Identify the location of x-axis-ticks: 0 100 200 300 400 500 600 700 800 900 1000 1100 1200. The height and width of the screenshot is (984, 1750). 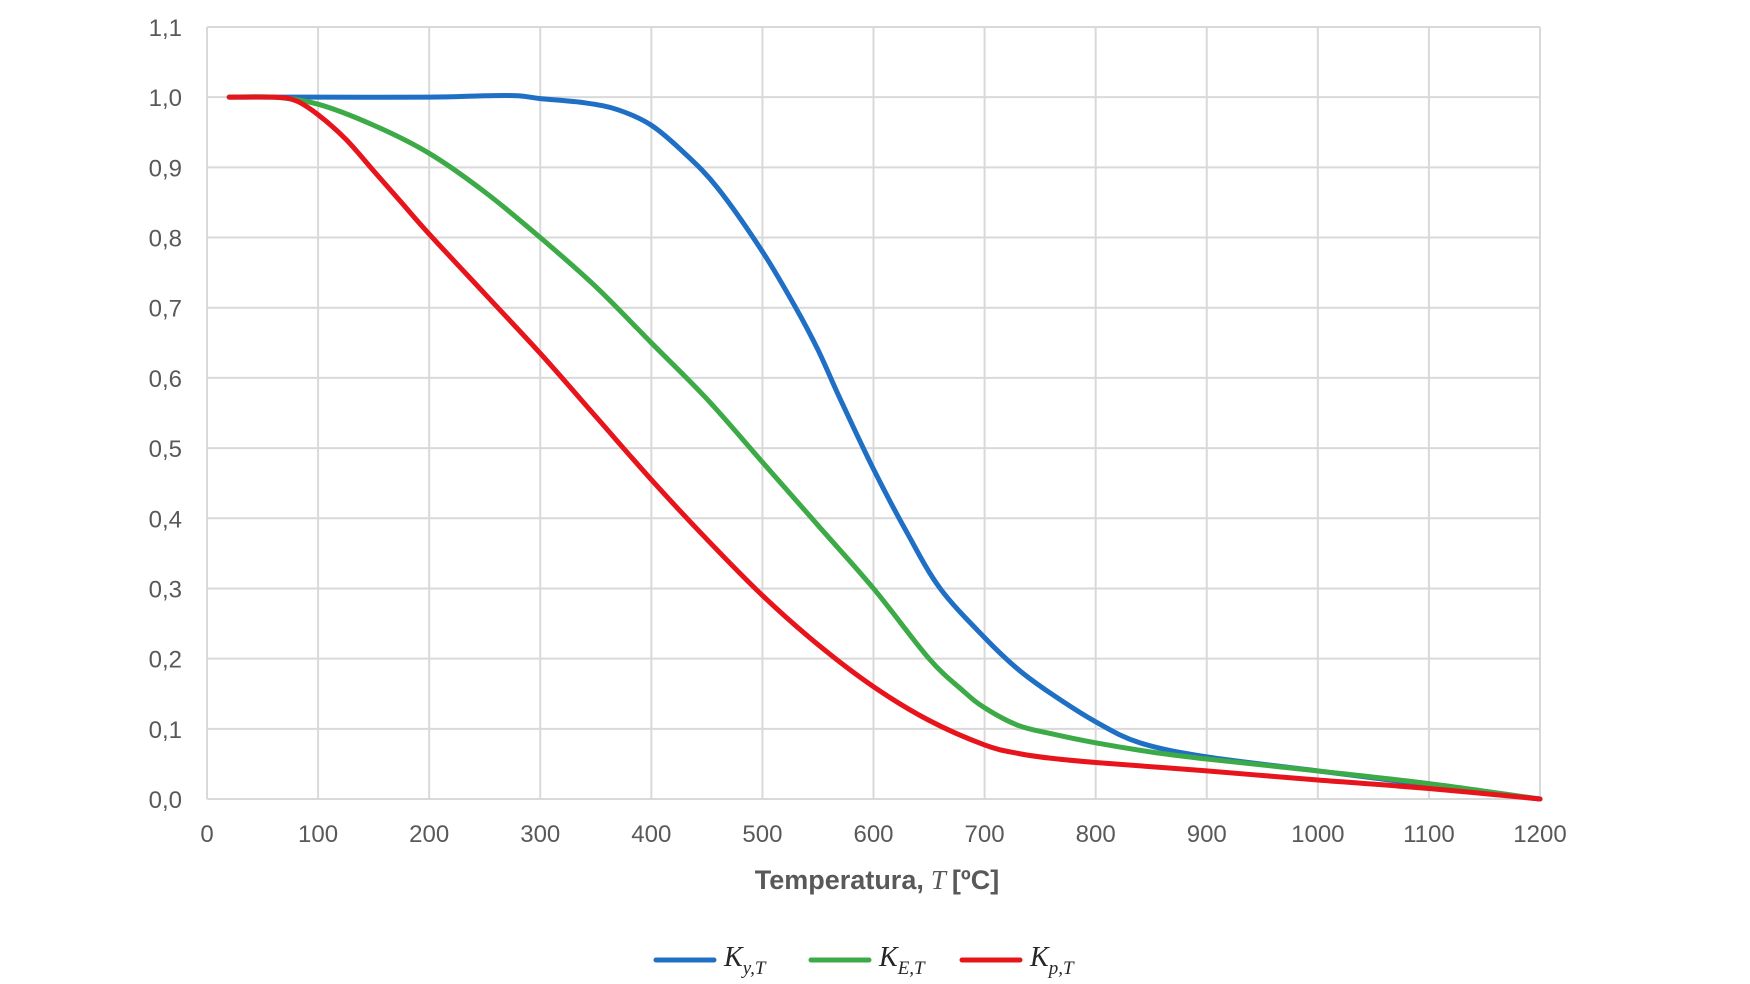
(883, 834).